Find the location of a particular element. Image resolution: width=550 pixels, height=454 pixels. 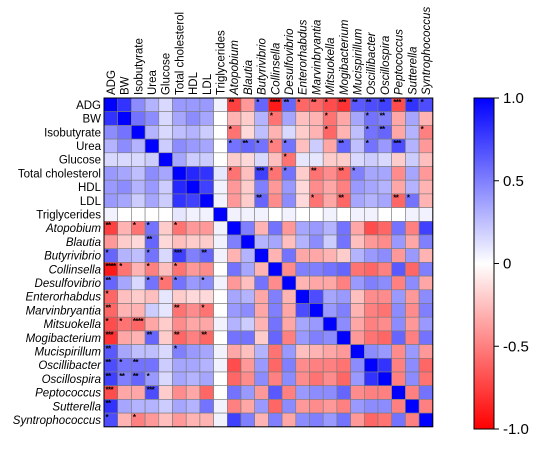

row-label: Blautia is located at coordinates (83, 243).